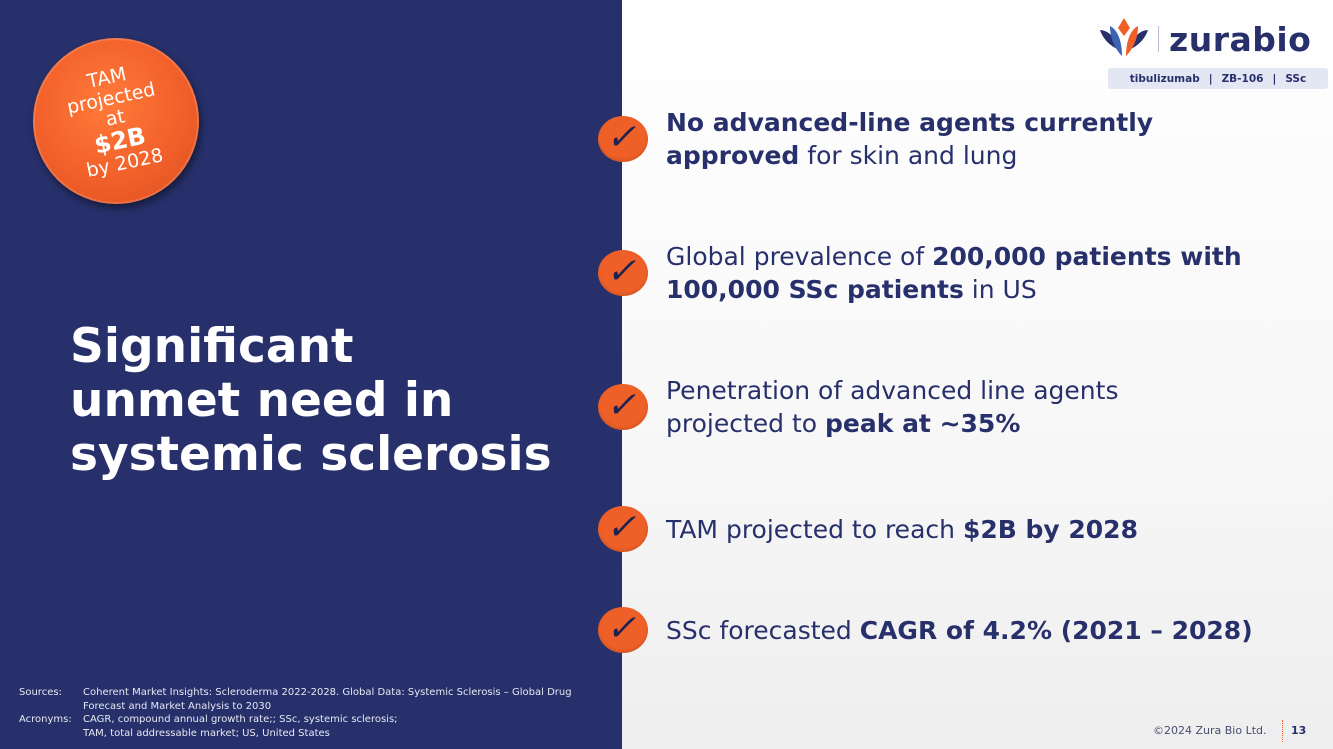 The height and width of the screenshot is (749, 1333). I want to click on key-point-pre: projected to, so click(746, 423).